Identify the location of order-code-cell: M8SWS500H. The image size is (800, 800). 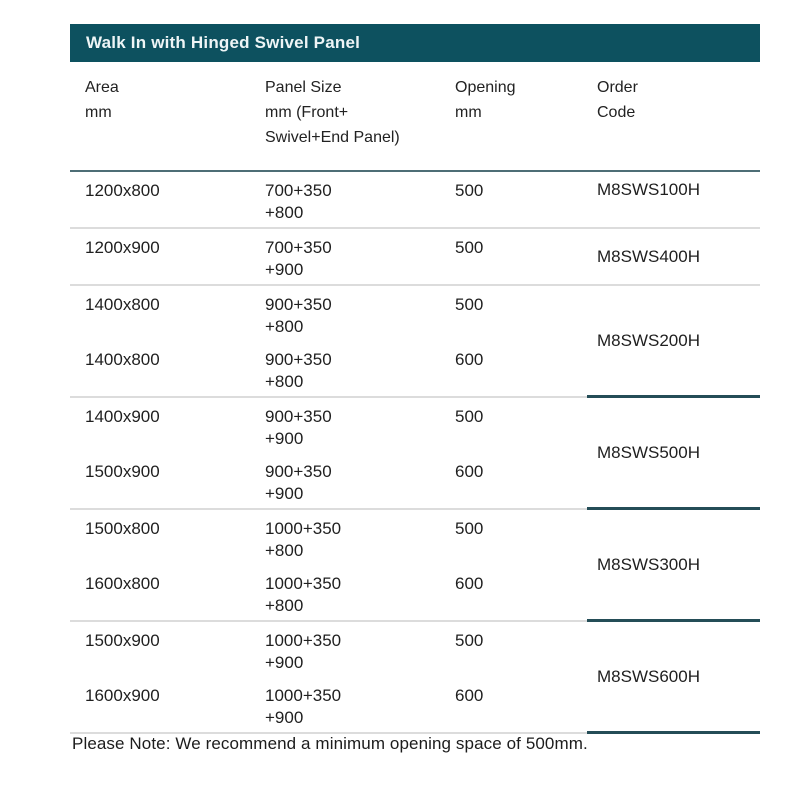
(648, 452).